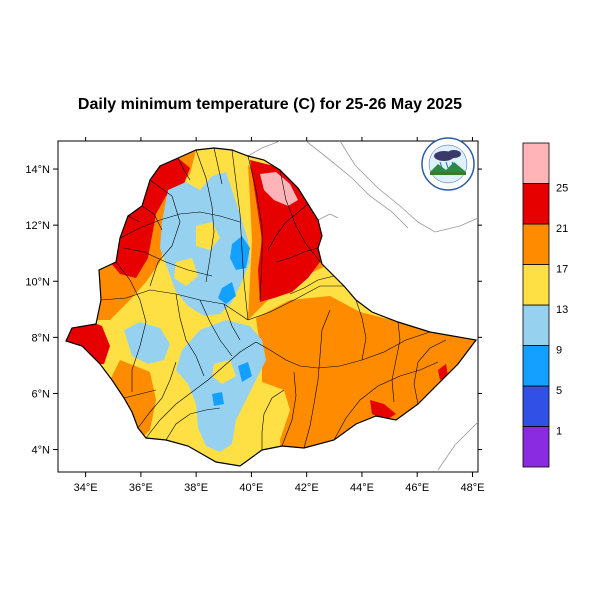  I want to click on colorbar-legend: 1 5 9 13 17 21 25, so click(545, 305).